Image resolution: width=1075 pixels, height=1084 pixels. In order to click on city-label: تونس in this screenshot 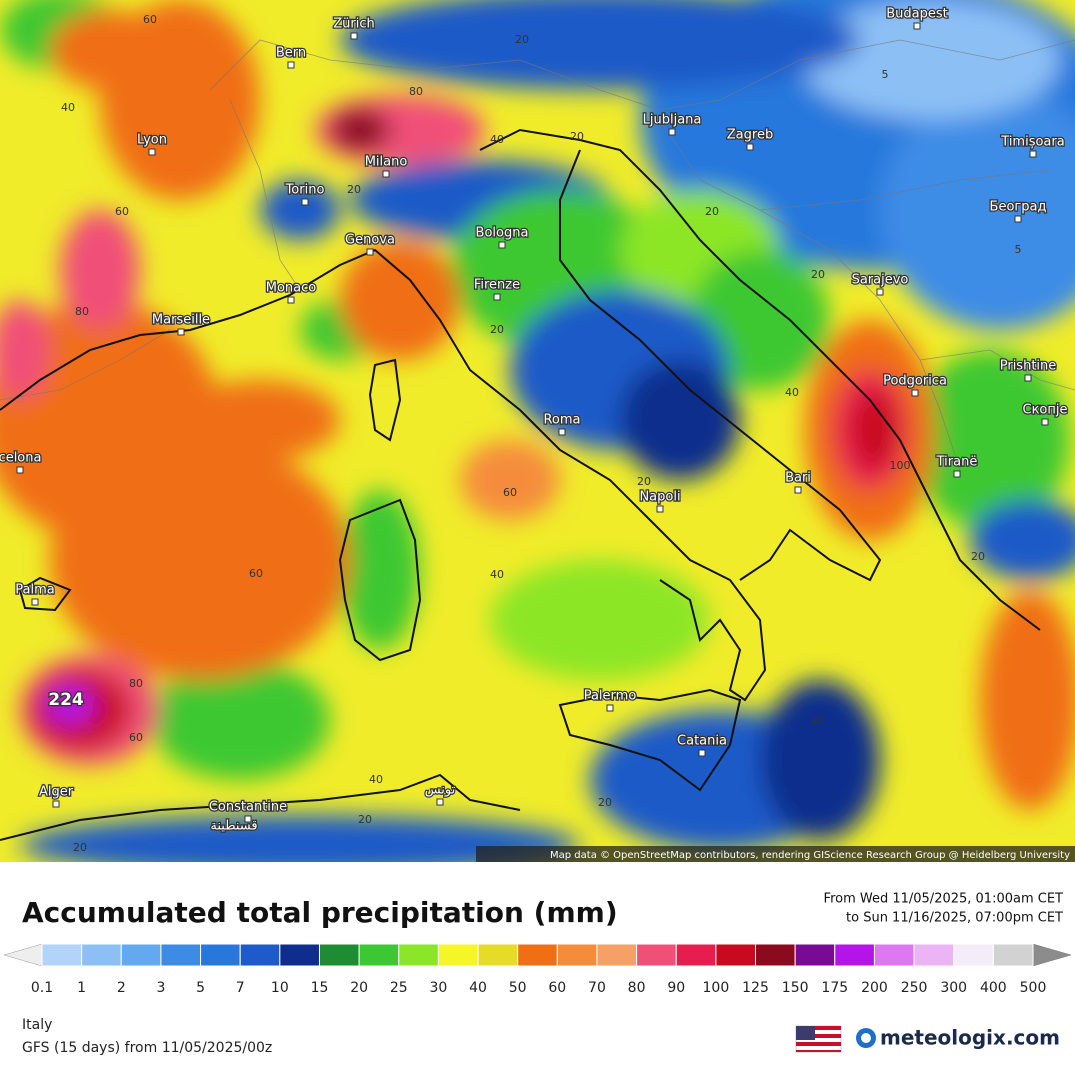, I will do `click(440, 790)`.